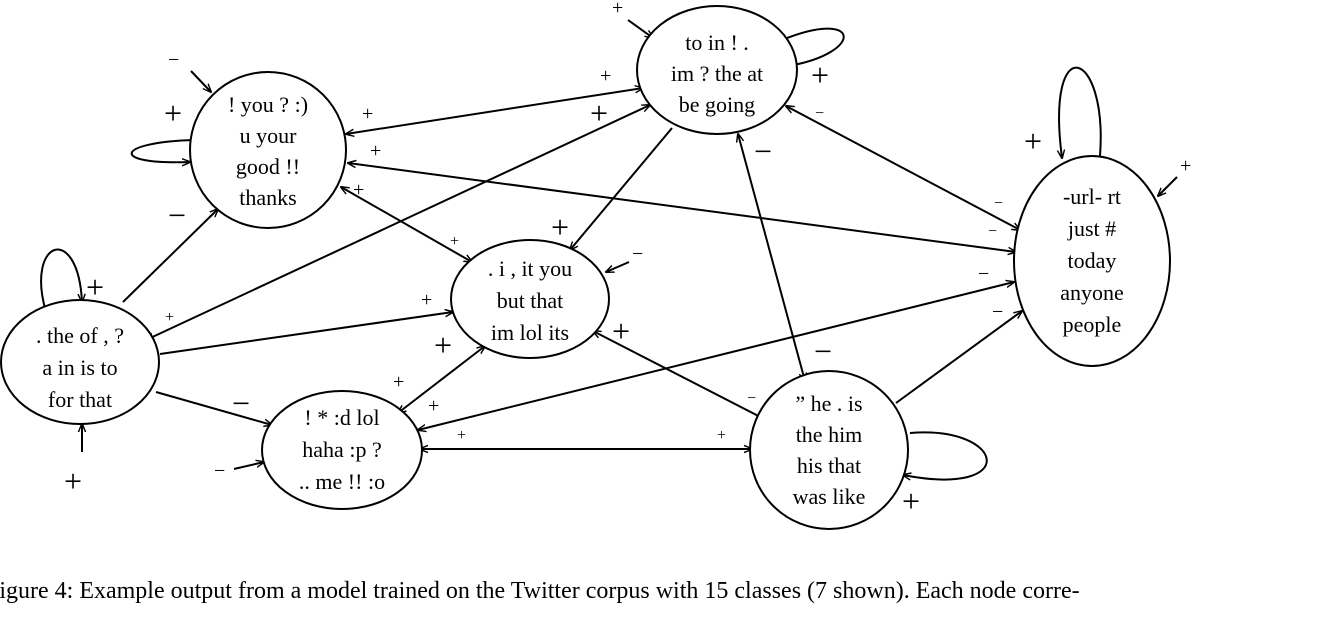  What do you see at coordinates (268, 104) in the screenshot?
I see `state-node-label-line: ! you ? :)` at bounding box center [268, 104].